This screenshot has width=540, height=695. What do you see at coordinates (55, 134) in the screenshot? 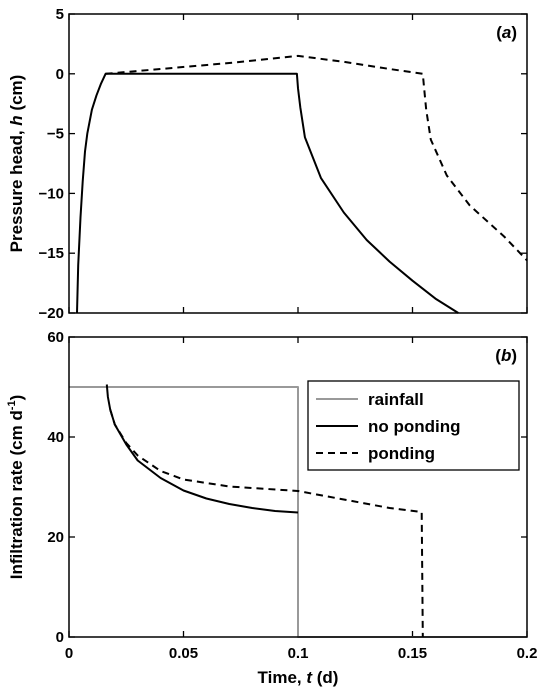
I see `y-tick-label: −5` at bounding box center [55, 134].